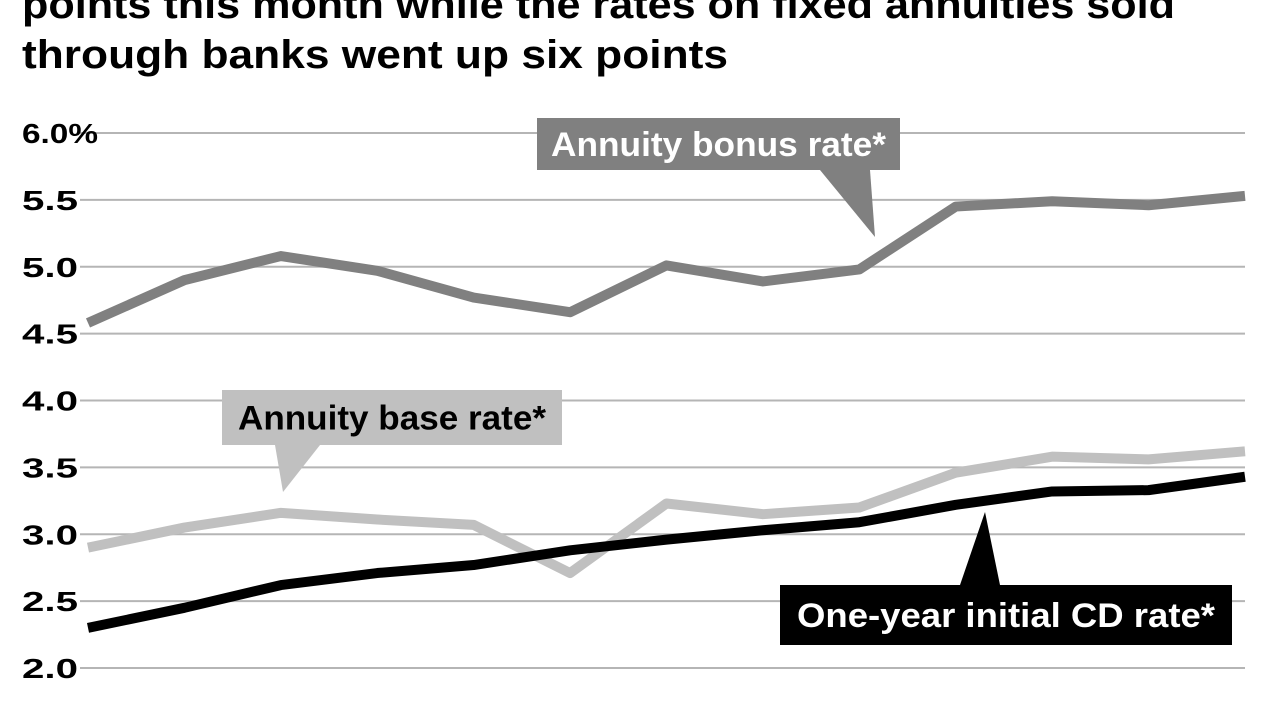  What do you see at coordinates (50, 267) in the screenshot?
I see `y-tick-label: 5.0` at bounding box center [50, 267].